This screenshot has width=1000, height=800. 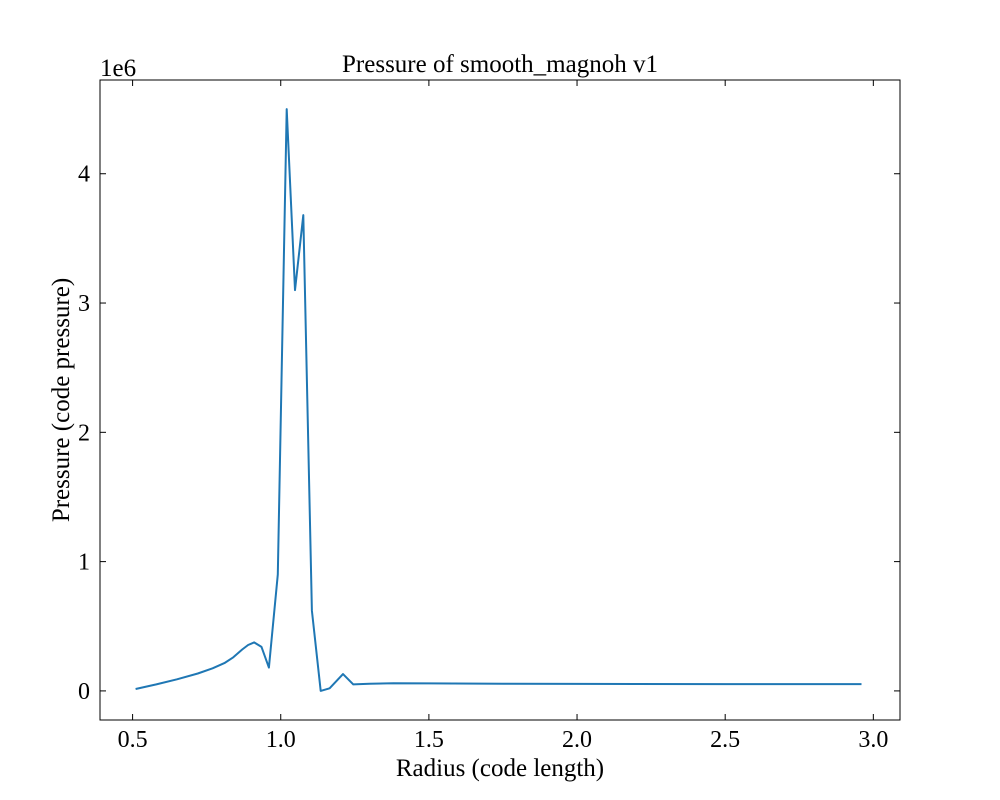 I want to click on x-tick-label: 3.0, so click(x=873, y=740).